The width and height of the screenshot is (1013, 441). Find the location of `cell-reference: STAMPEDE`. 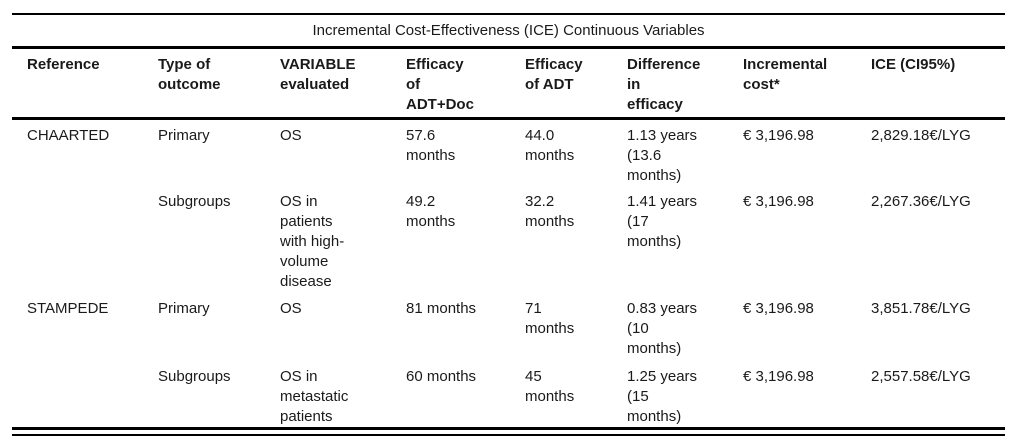

cell-reference: STAMPEDE is located at coordinates (68, 308).